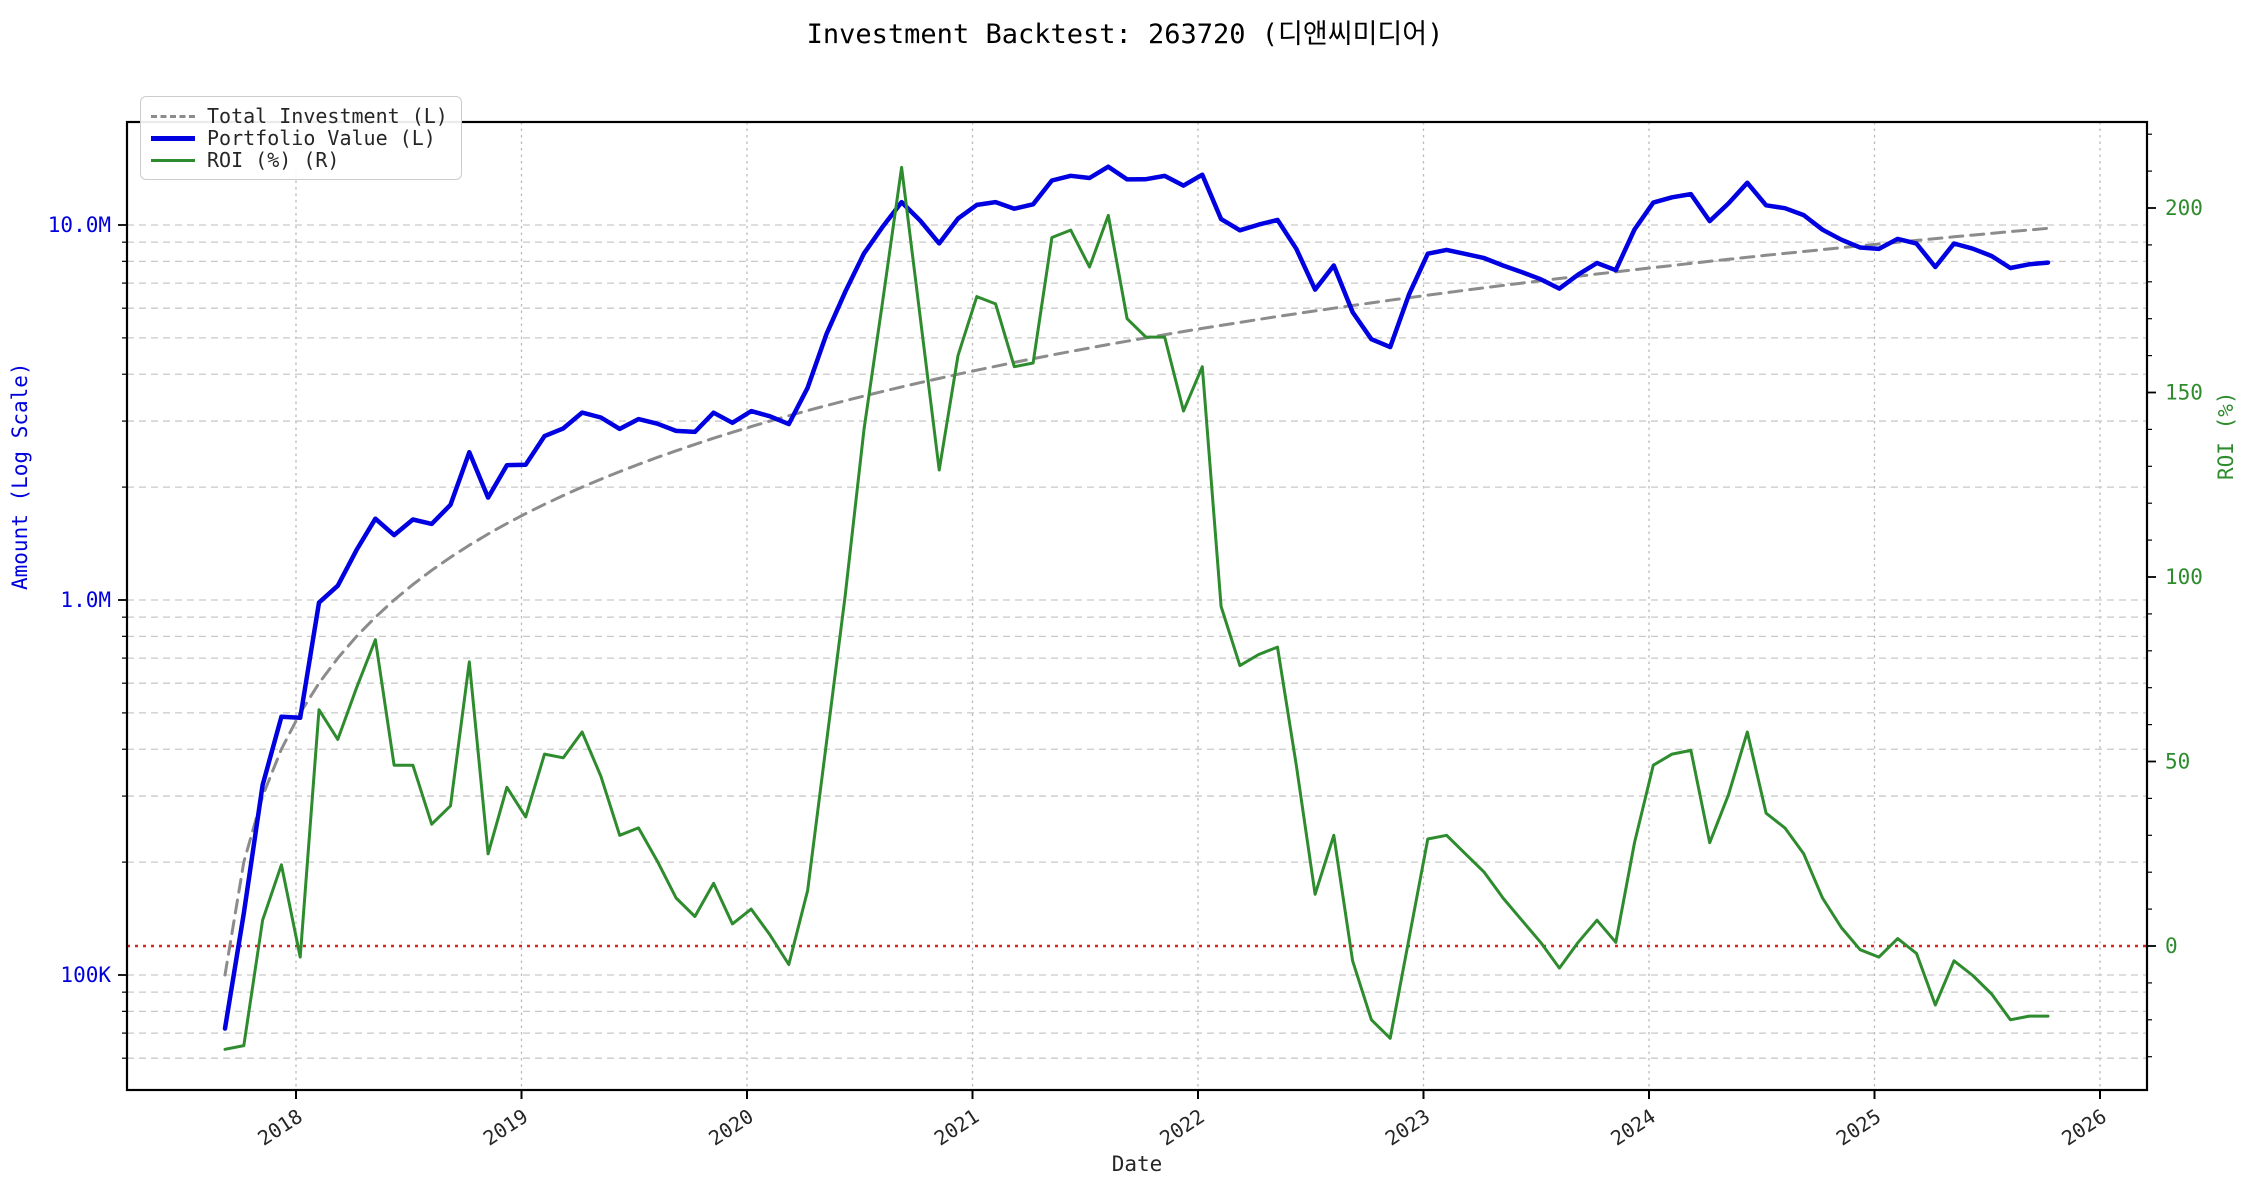 The image size is (2250, 1200). I want to click on legend-item-total-investment: Total Investment (L), so click(300, 116).